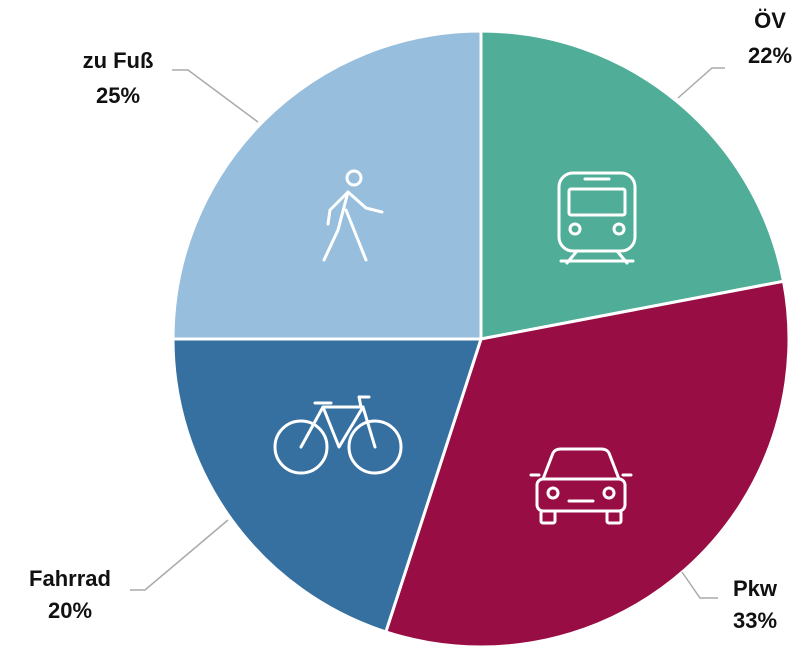  I want to click on train-icon, so click(597, 218).